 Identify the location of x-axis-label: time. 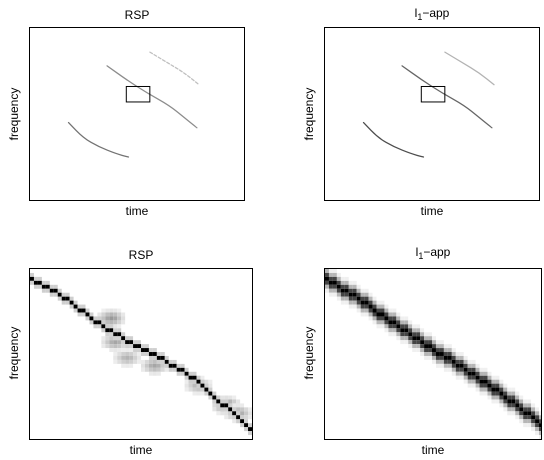
(432, 211).